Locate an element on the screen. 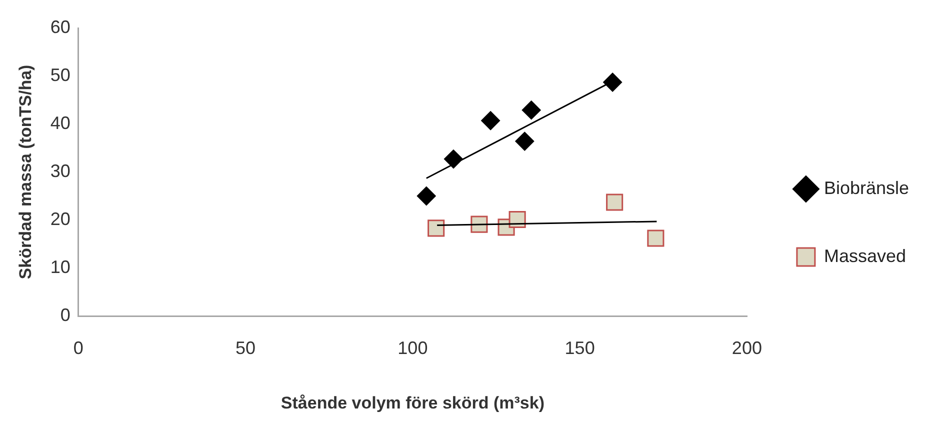  y-tick-label: 30 is located at coordinates (60, 170).